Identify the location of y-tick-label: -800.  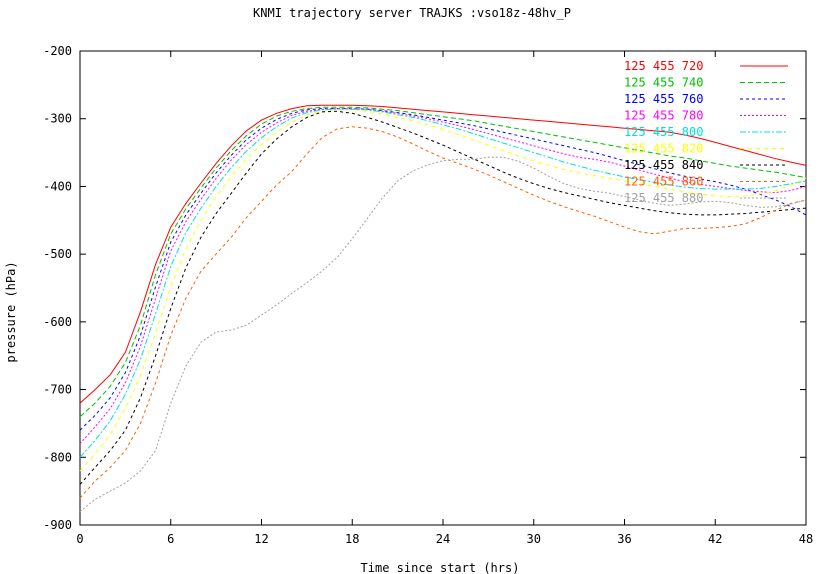
(57, 457).